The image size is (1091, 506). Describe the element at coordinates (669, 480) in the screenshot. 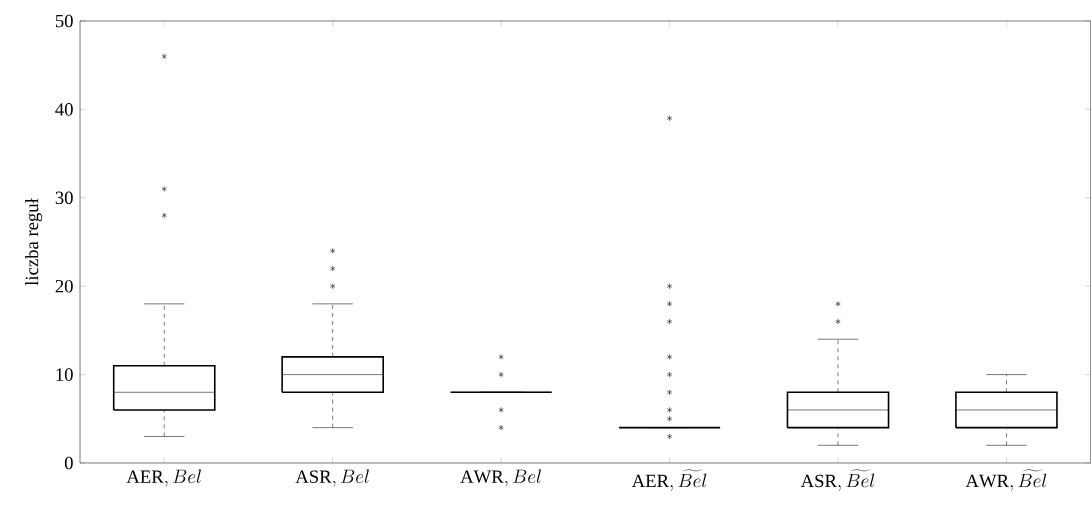

I see `x-tick-label: $\mathrm{AER},\widetilde{Bel}$` at that location.